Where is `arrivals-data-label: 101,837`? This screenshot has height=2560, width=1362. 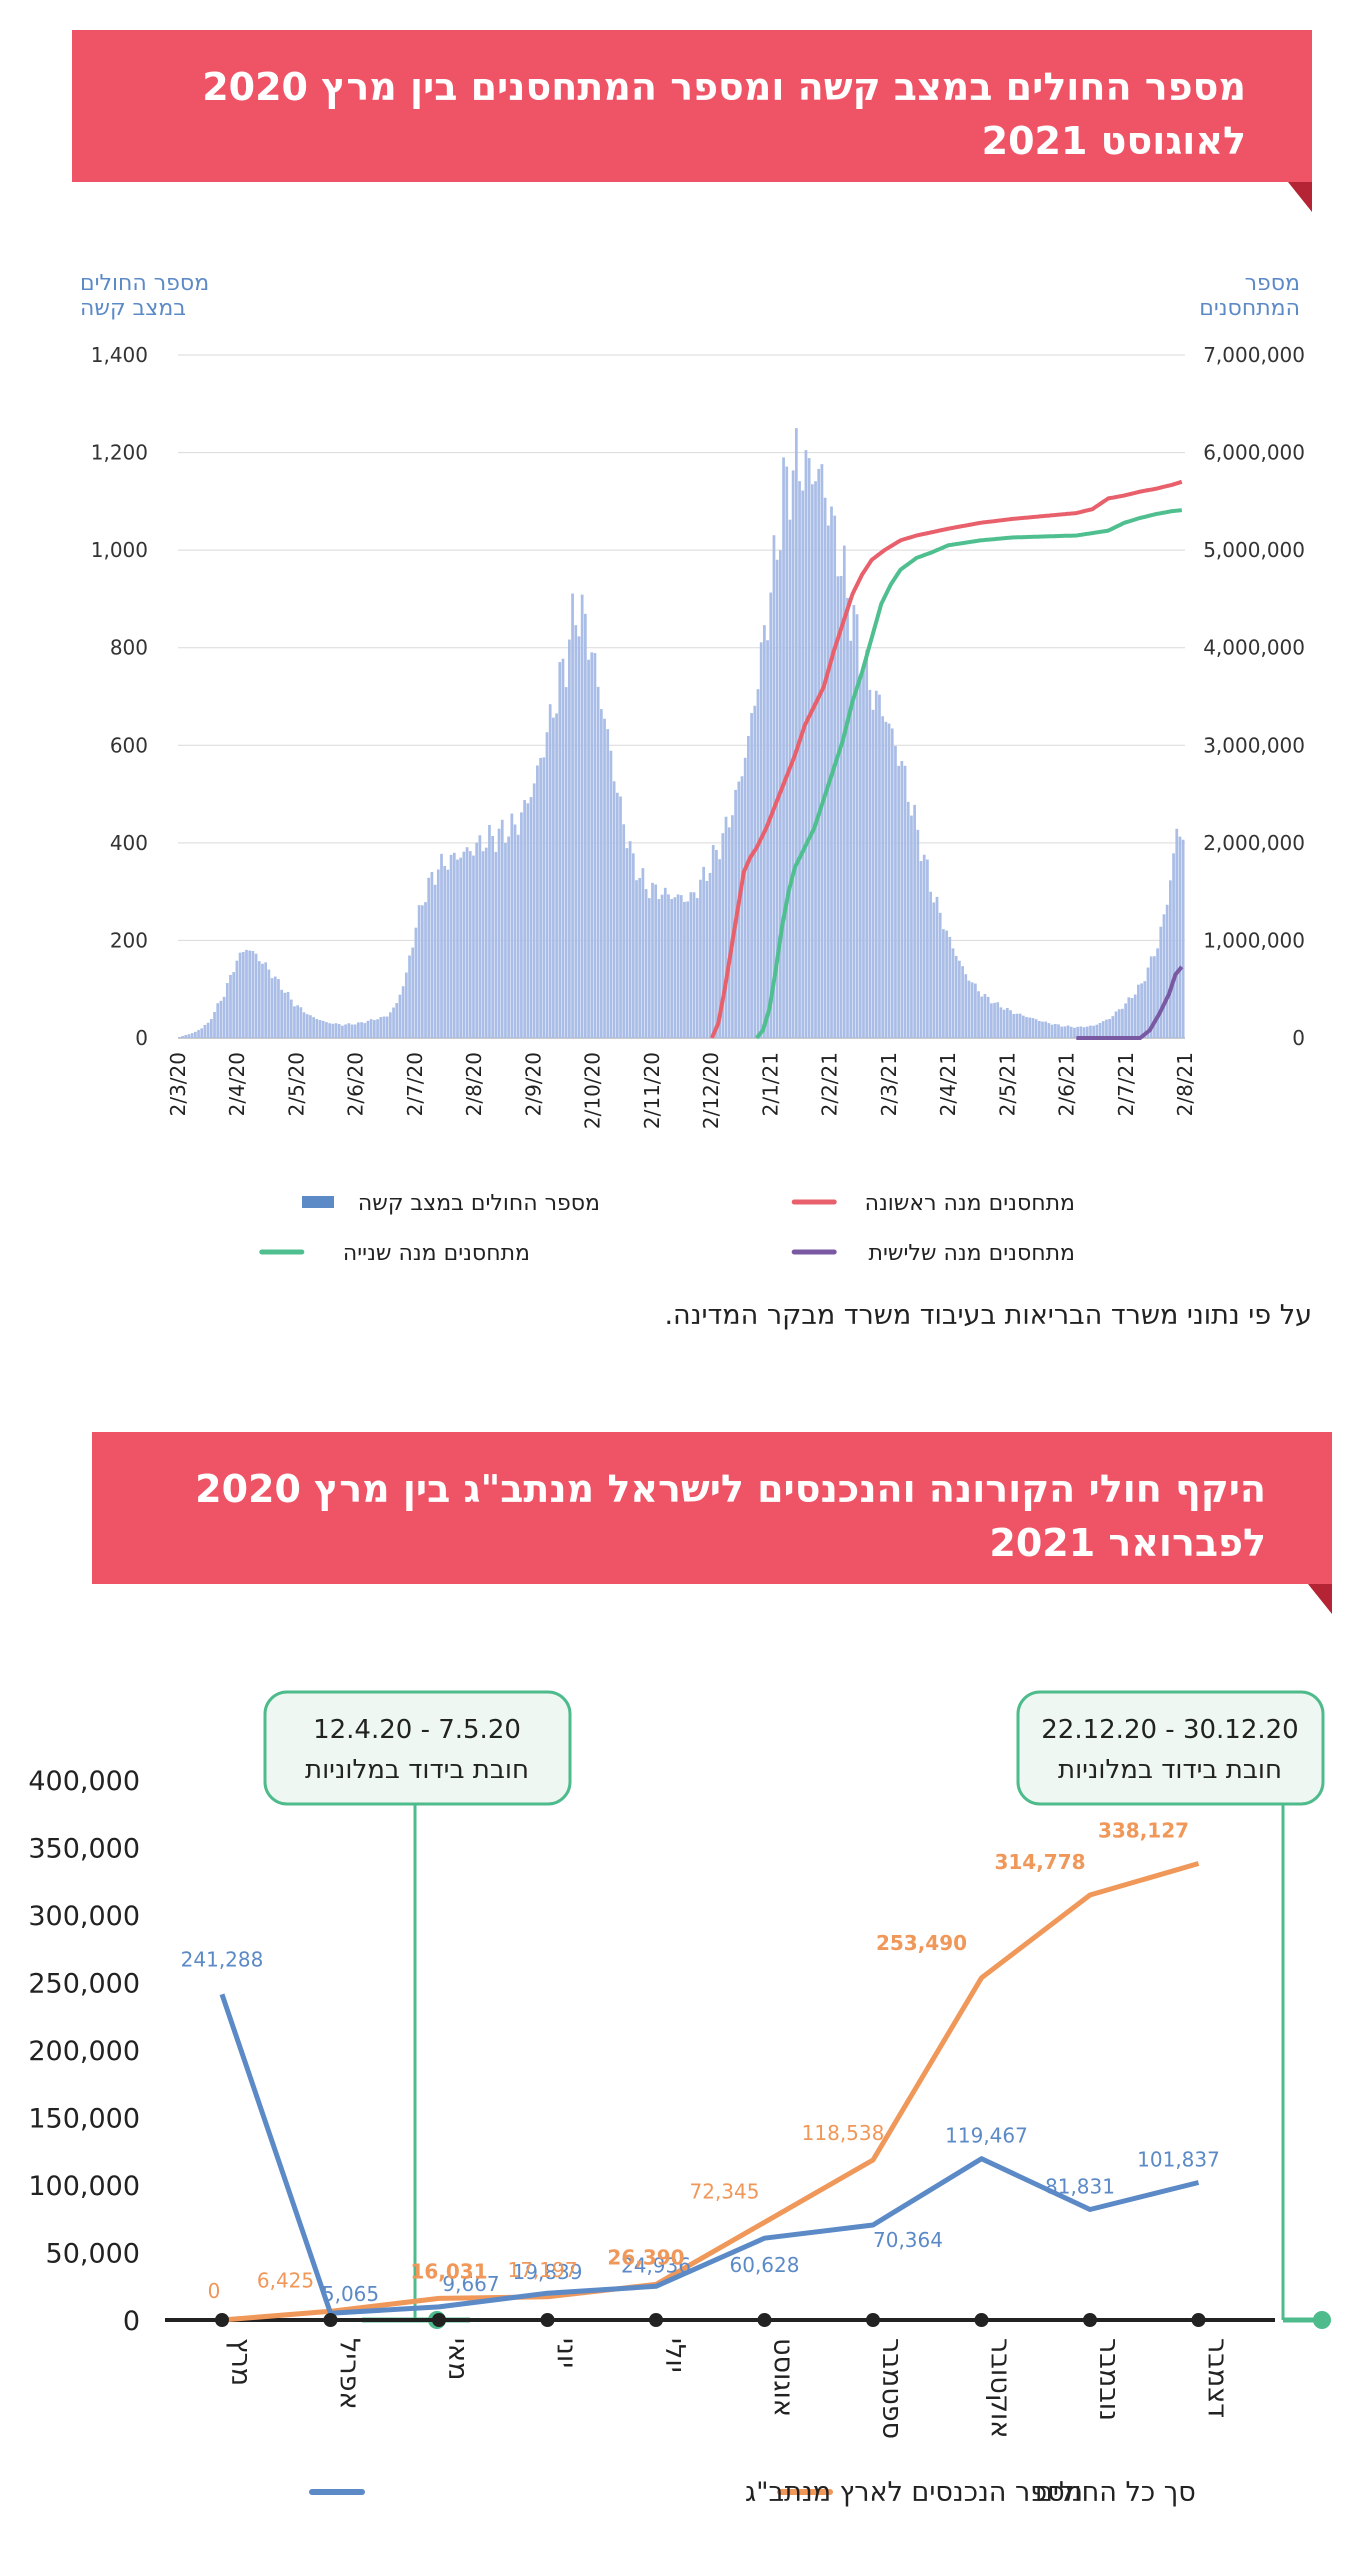
arrivals-data-label: 101,837 is located at coordinates (1178, 2160).